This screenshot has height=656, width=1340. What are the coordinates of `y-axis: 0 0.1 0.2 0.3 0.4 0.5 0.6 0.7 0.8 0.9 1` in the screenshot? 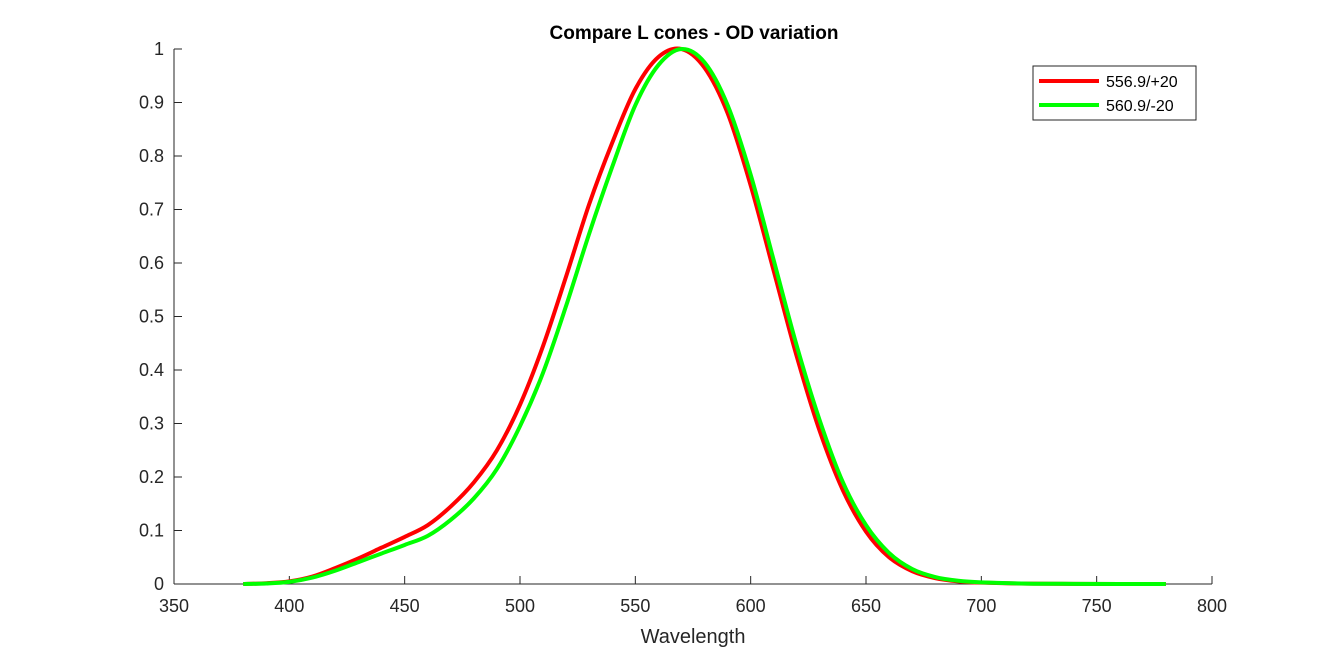 It's located at (160, 316).